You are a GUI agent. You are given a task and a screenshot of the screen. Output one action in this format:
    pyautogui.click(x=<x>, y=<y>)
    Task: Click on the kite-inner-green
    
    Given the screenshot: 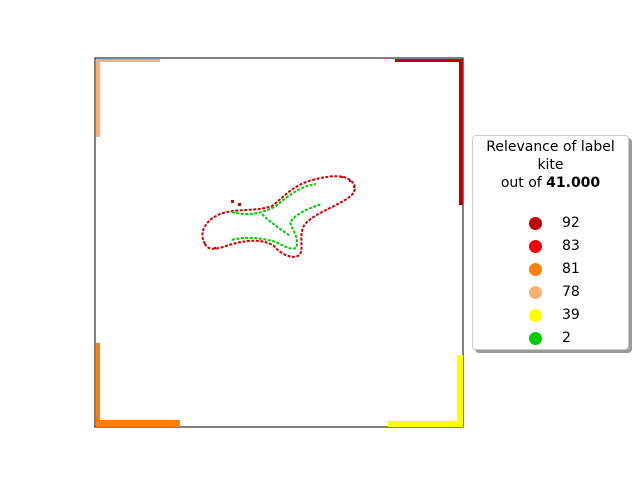 What is the action you would take?
    pyautogui.click(x=277, y=216)
    